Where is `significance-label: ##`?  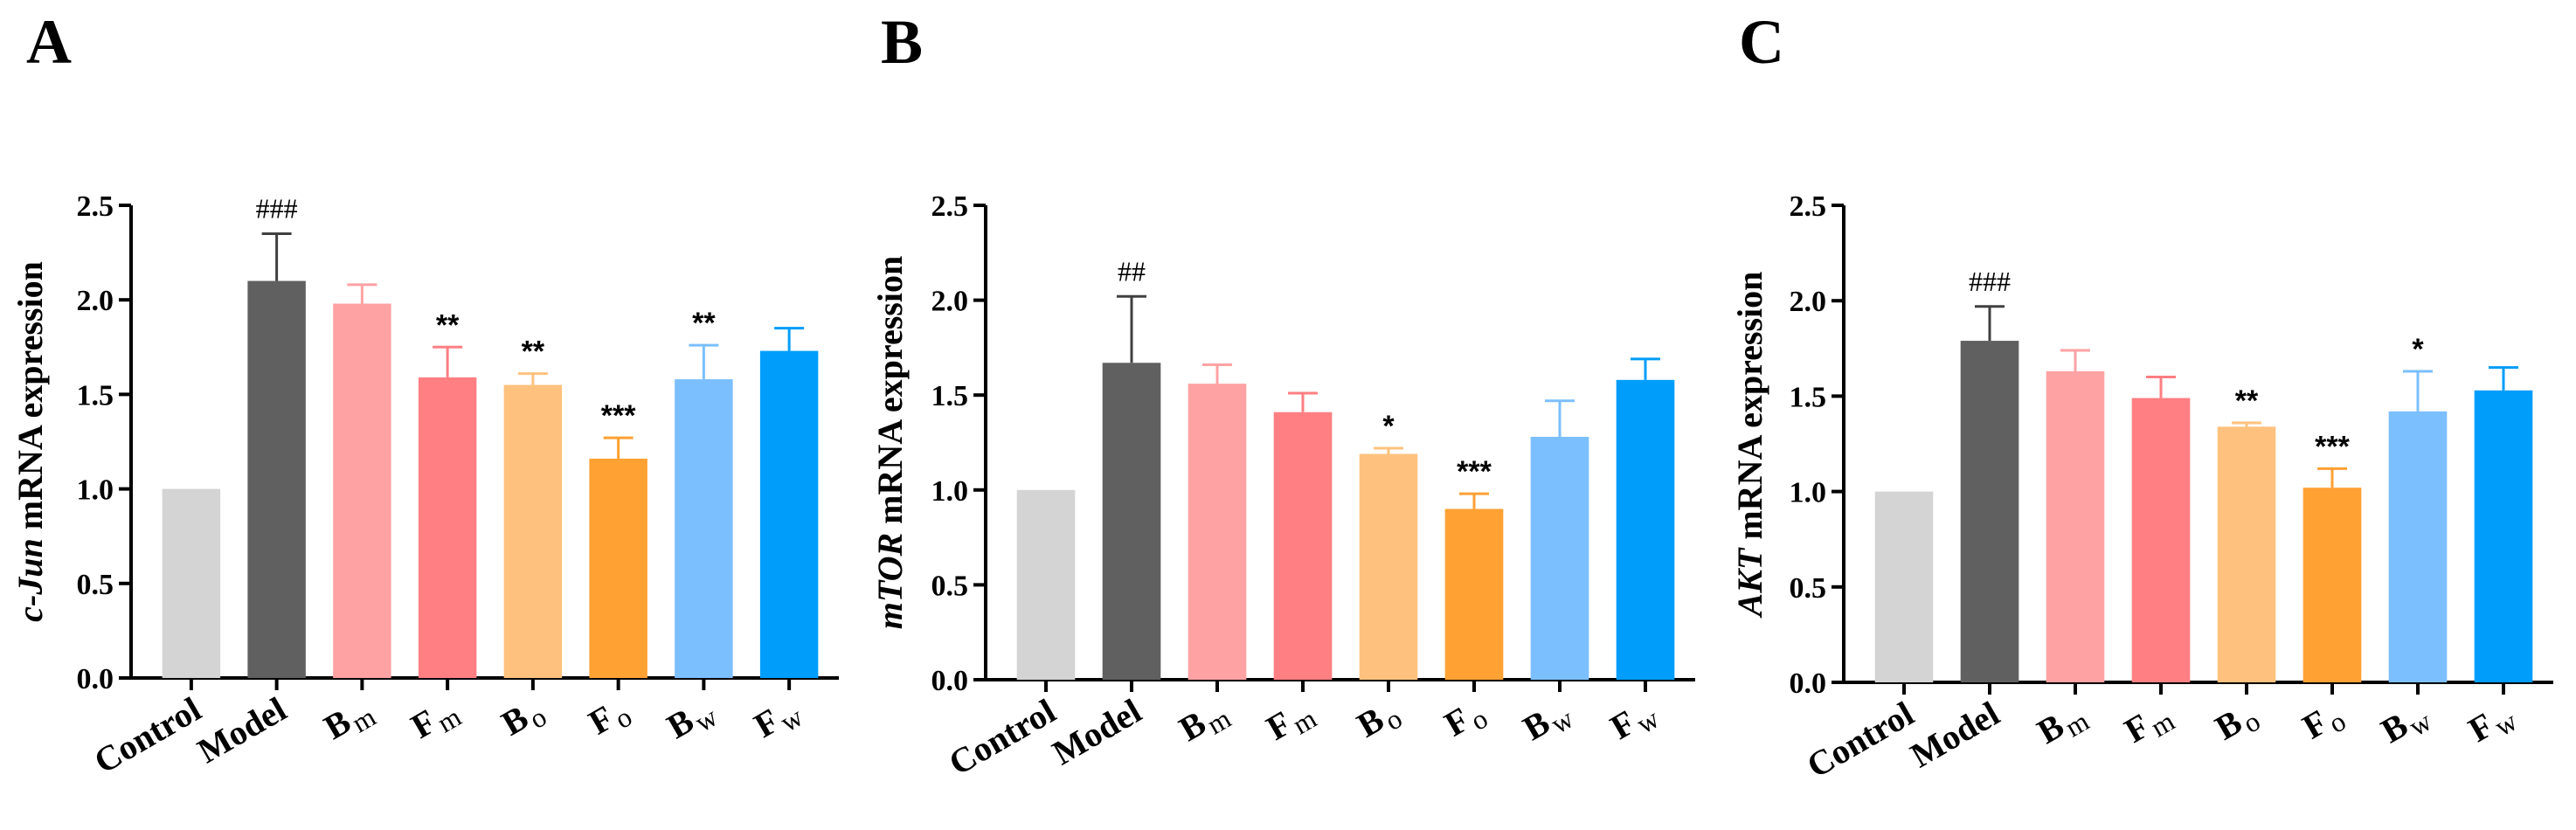
significance-label: ## is located at coordinates (1132, 271).